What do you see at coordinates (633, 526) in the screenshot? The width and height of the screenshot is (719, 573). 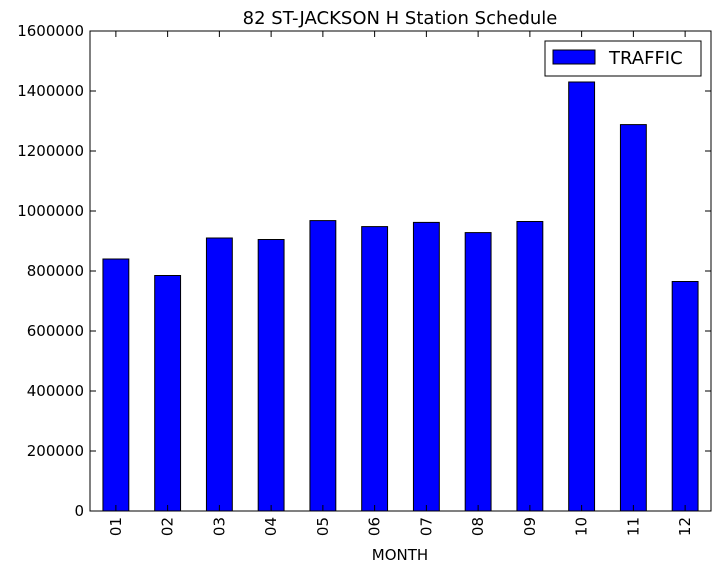 I see `x-tick-label: 11` at bounding box center [633, 526].